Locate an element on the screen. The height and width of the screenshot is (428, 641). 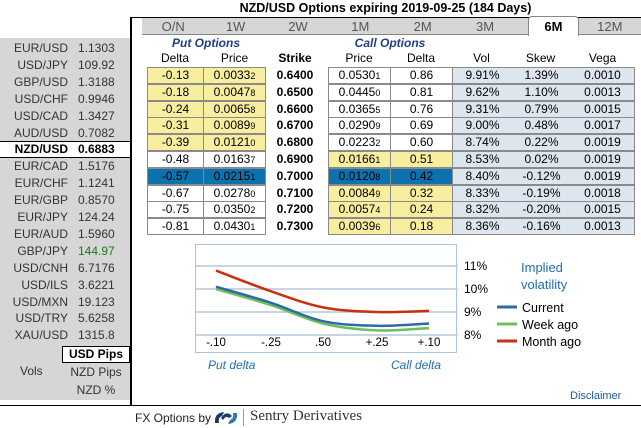
call-delta-cell: 0.81 is located at coordinates (421, 92).